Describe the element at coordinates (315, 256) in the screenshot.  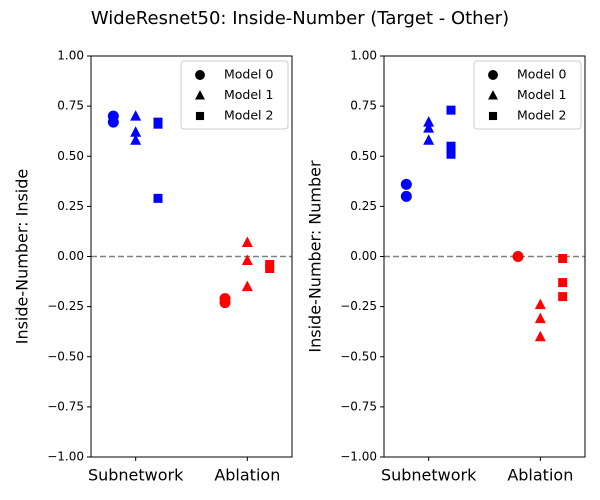
I see `y-axis-label: Inside-Number: Number` at that location.